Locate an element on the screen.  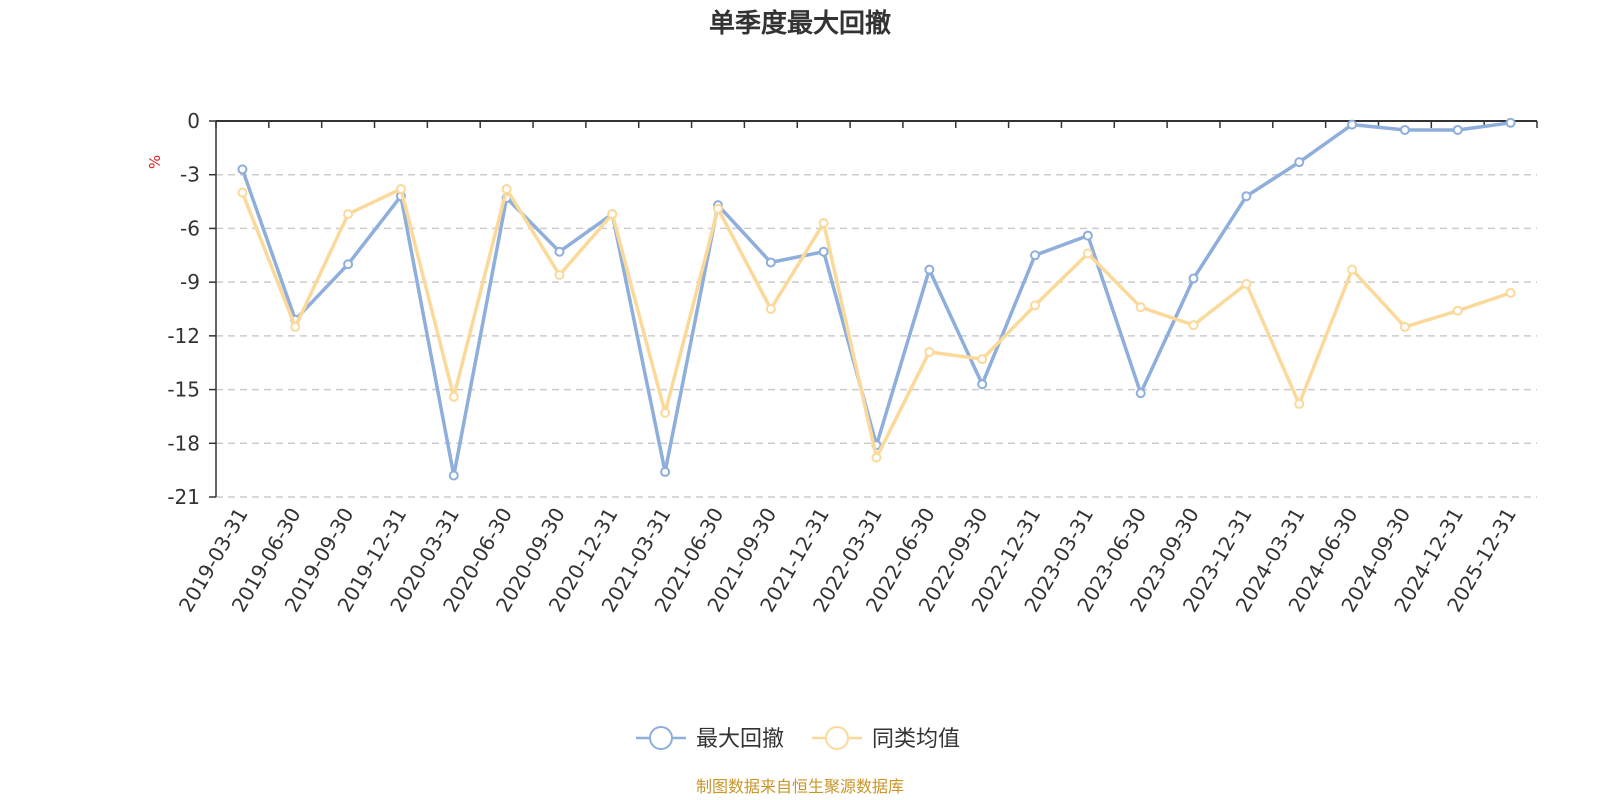
legend-item: 最大回撤 is located at coordinates (710, 739).